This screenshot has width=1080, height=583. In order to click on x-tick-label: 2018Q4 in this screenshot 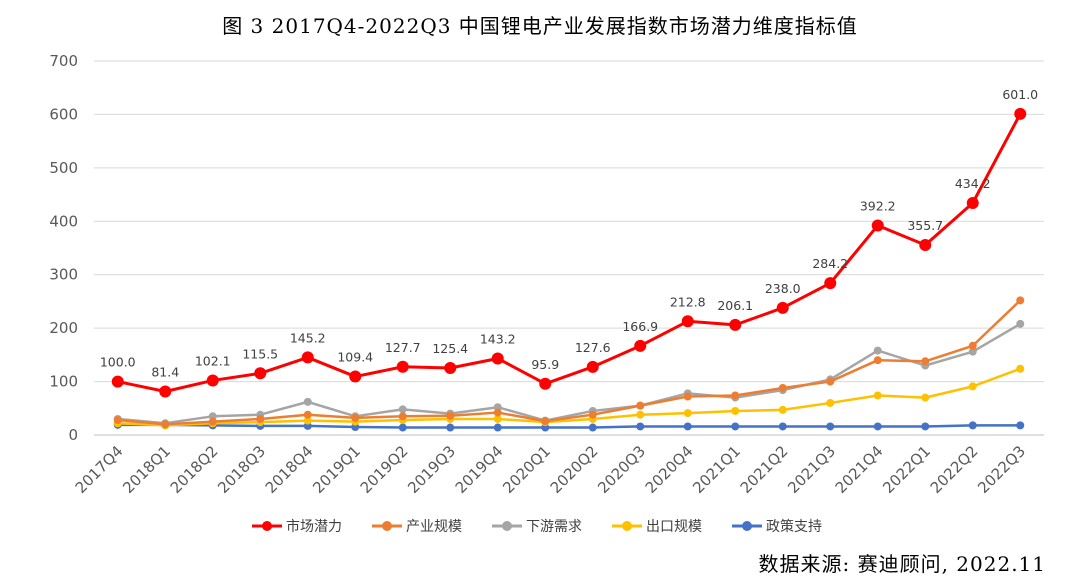, I will do `click(289, 469)`.